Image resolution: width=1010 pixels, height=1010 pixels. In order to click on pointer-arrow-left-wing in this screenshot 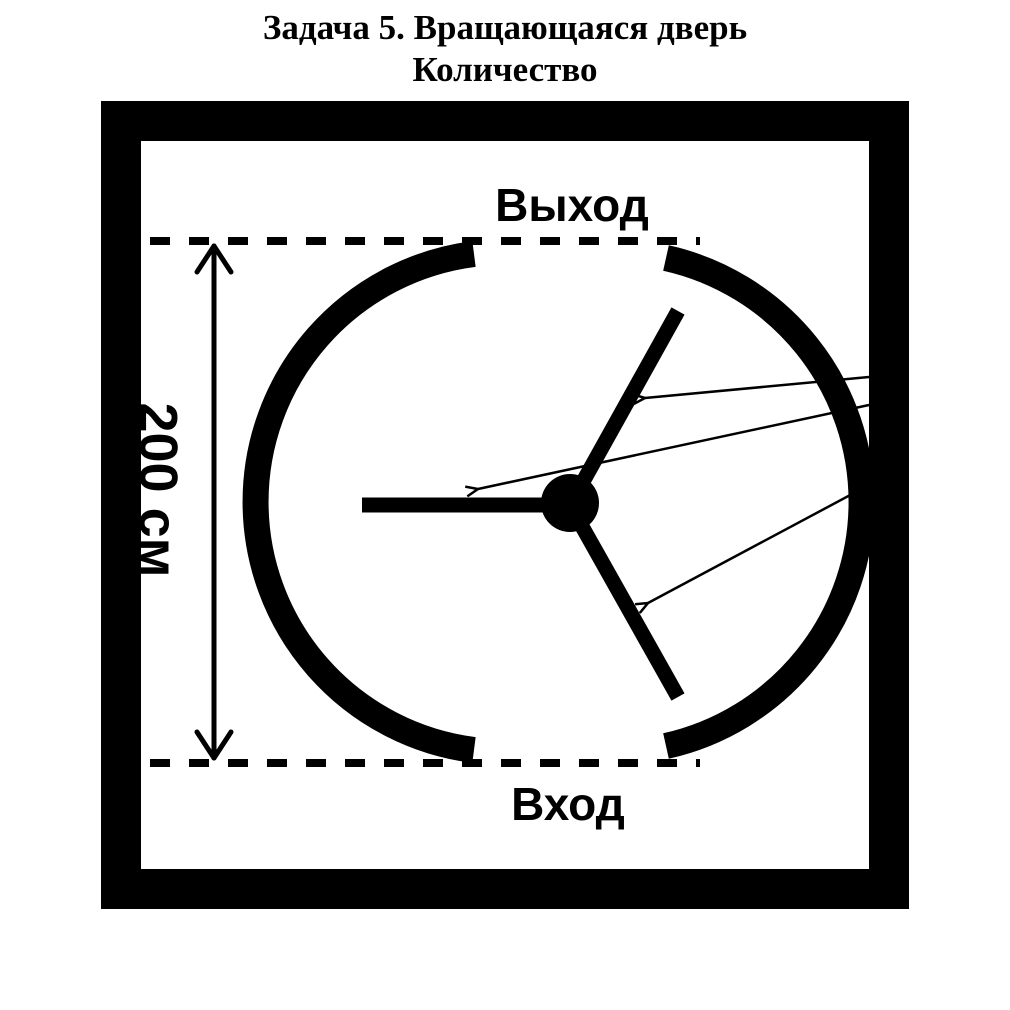, I will do `click(674, 446)`.